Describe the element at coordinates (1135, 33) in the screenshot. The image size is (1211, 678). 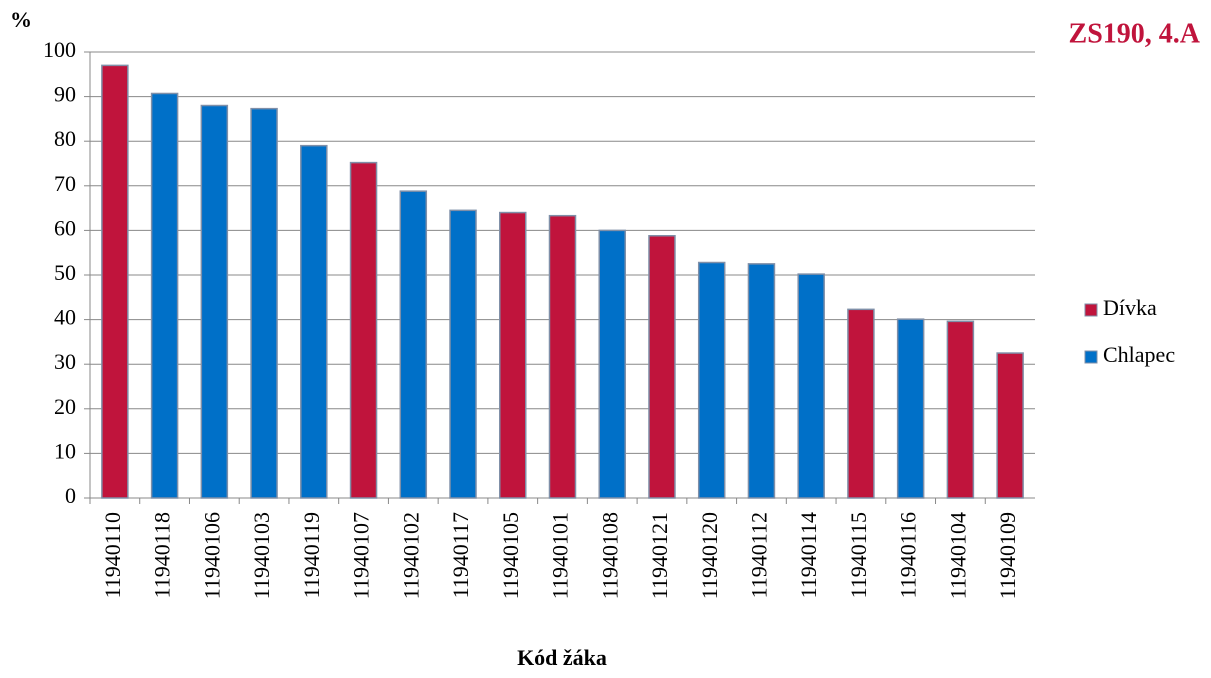
I see `chart-title: ZS190, 4.A` at that location.